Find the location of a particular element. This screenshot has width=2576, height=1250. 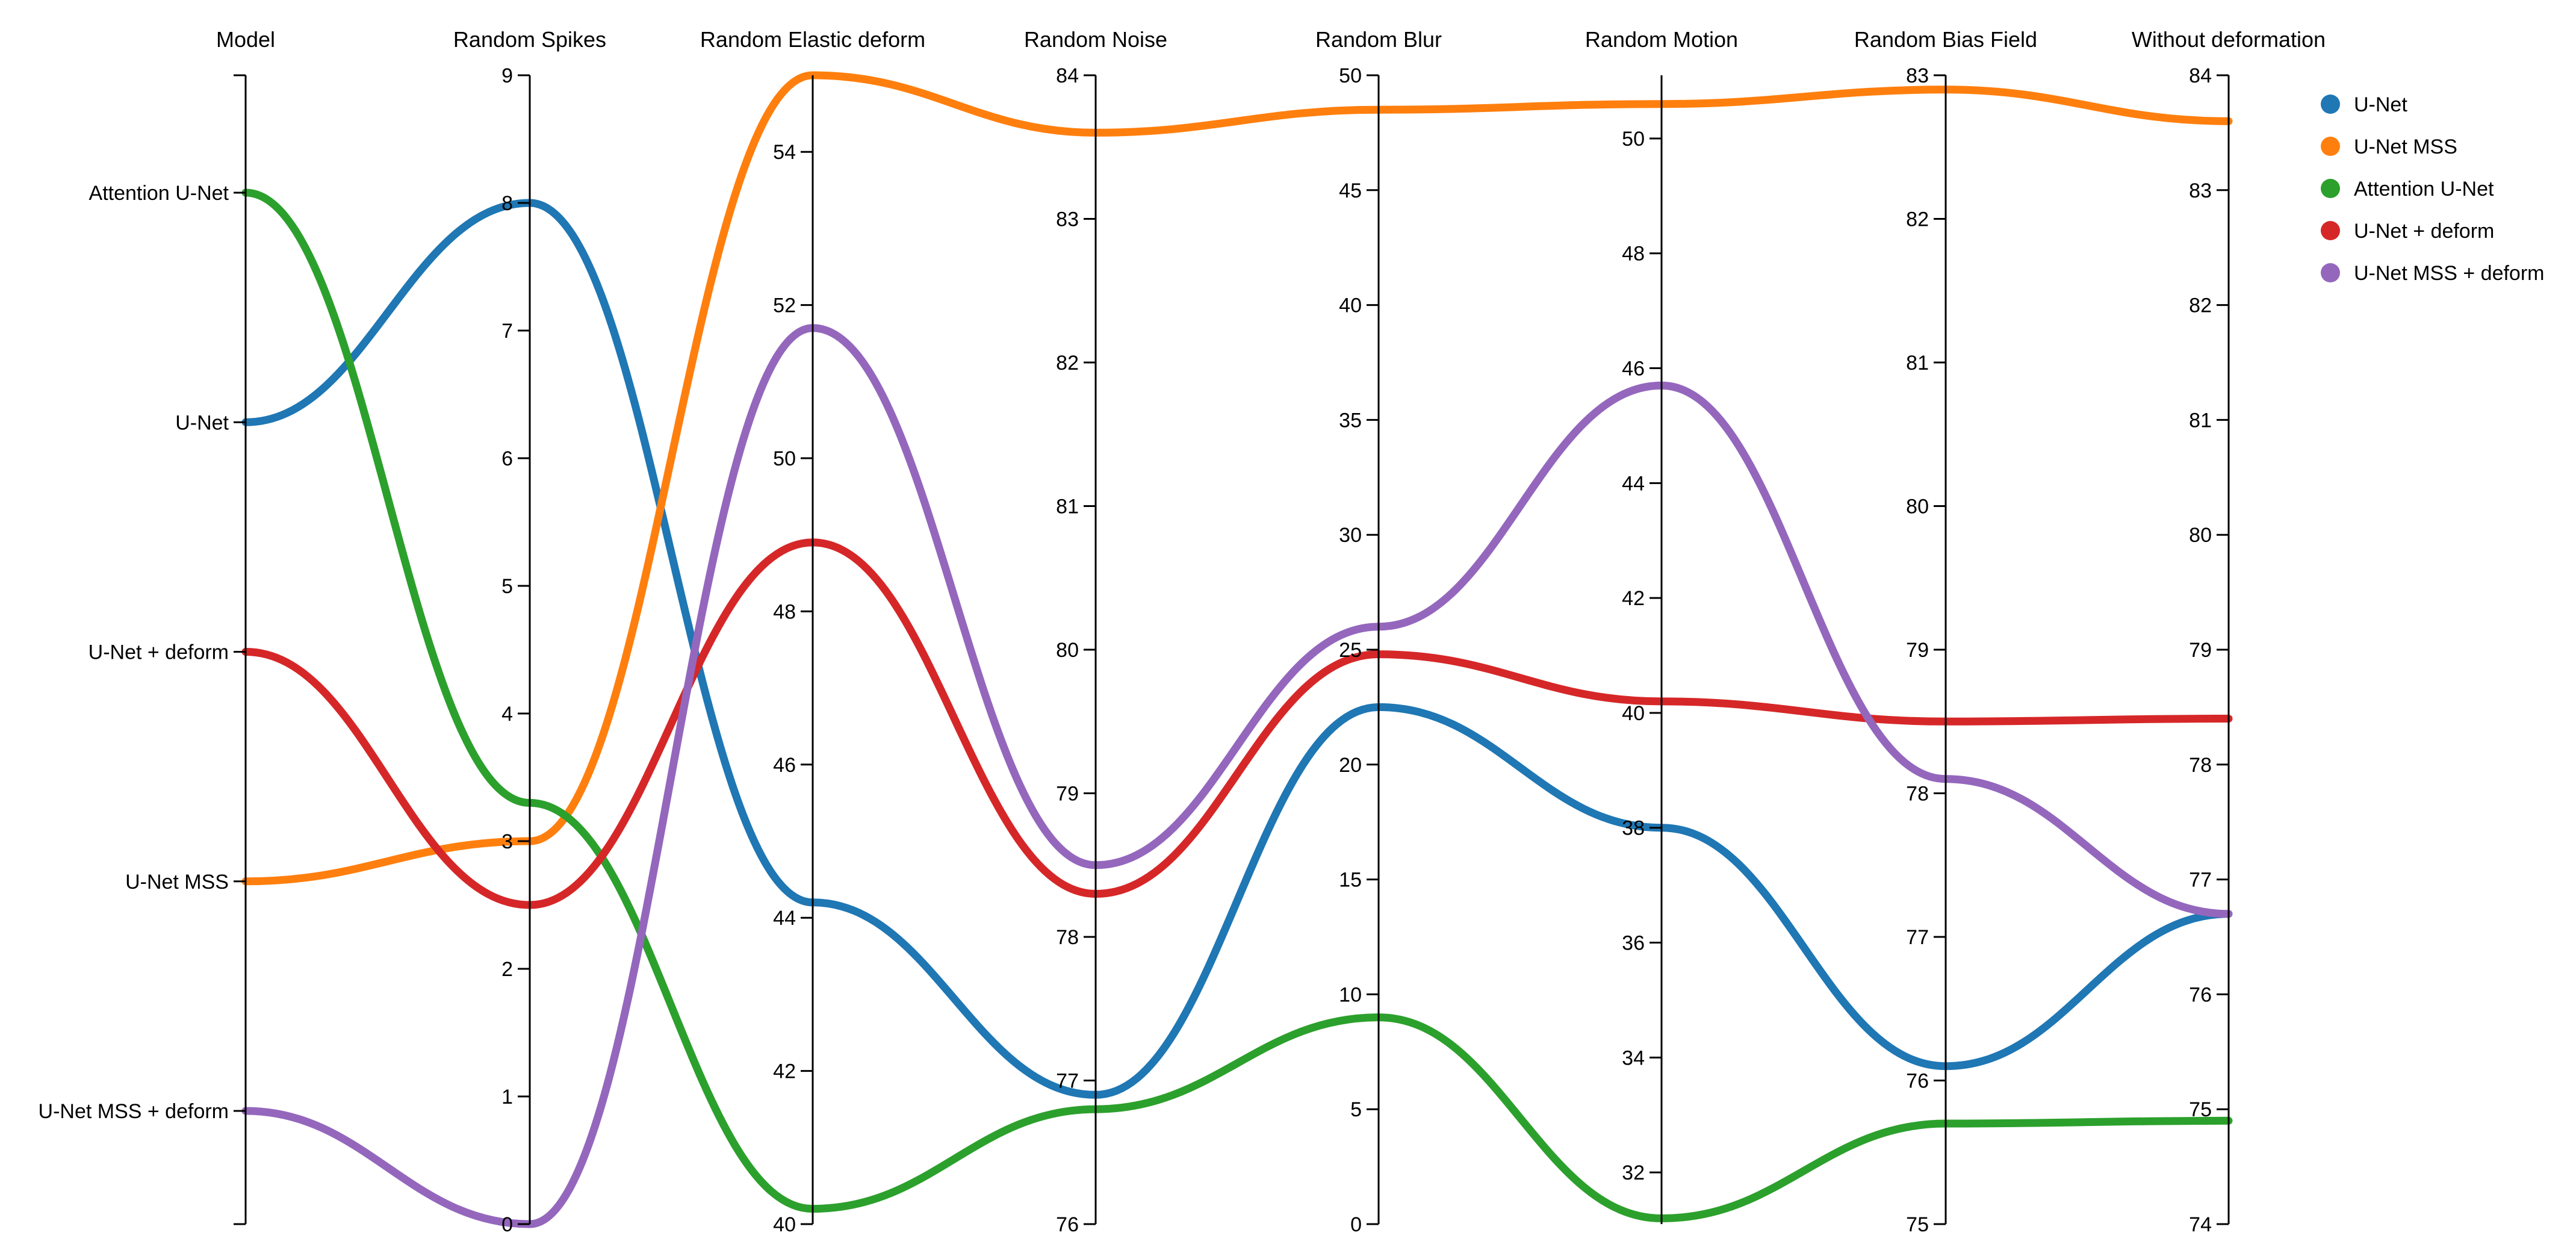

legend-label: U-Net MSS is located at coordinates (2405, 146).